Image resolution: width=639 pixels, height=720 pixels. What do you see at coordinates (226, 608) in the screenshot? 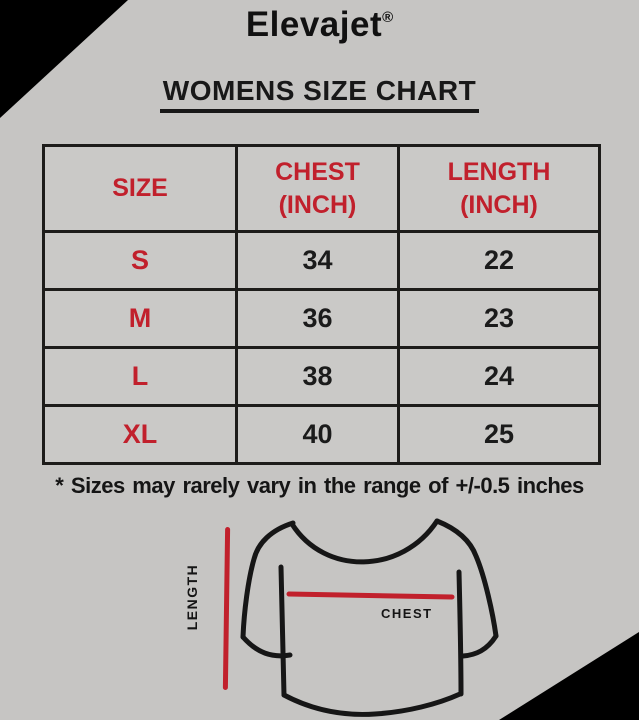
I see `length-measure-line` at bounding box center [226, 608].